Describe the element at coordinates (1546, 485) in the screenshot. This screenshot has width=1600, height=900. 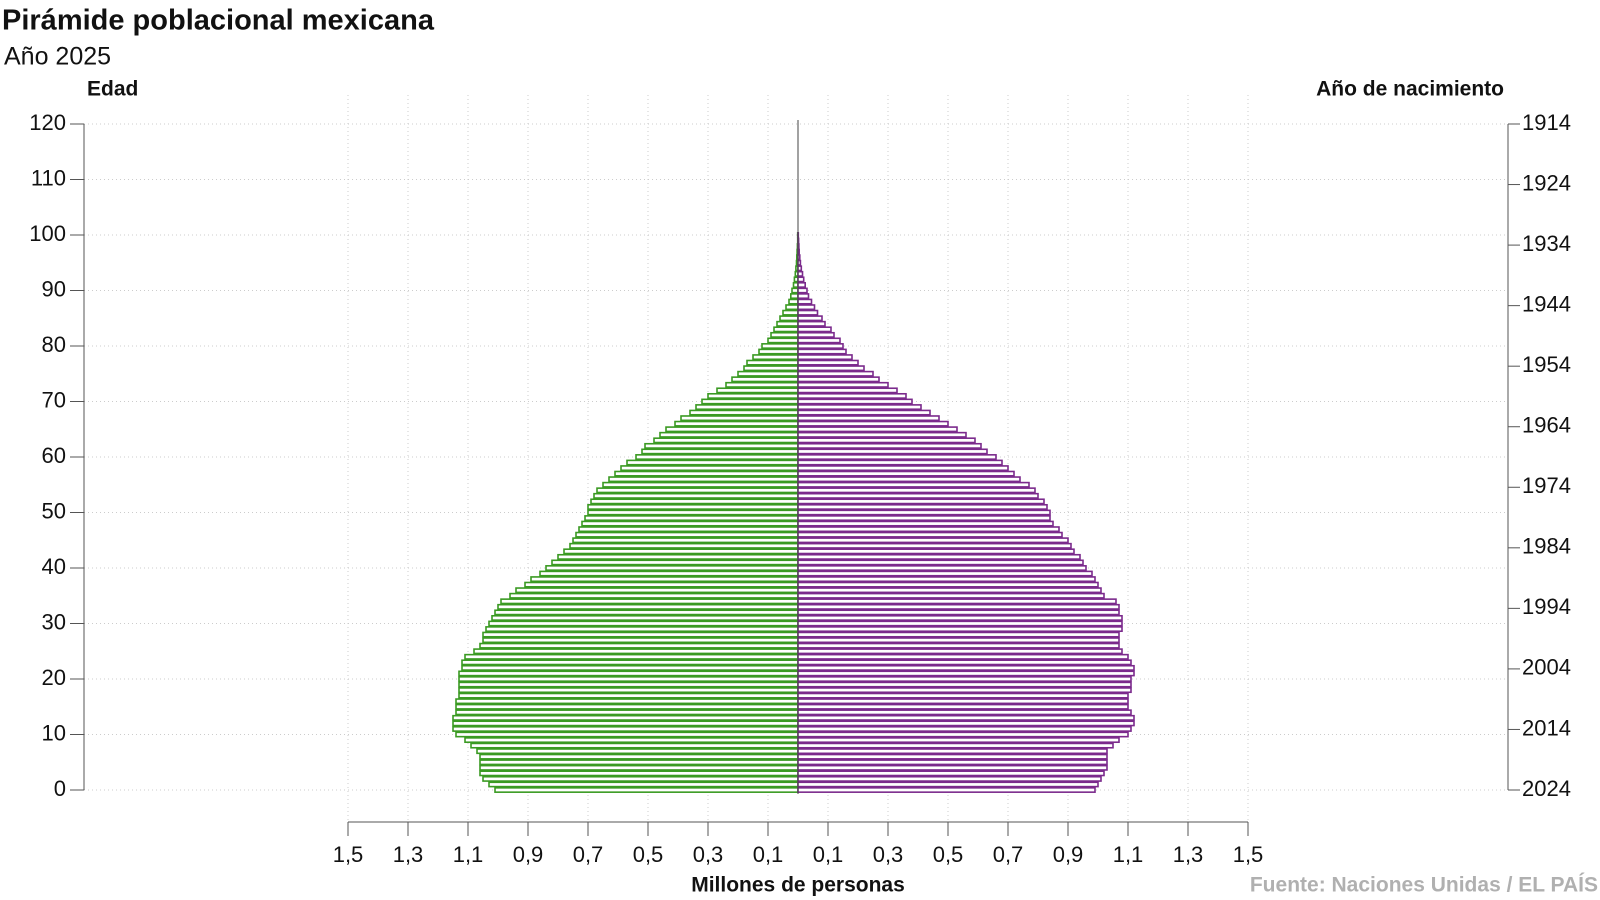
I see `y2-tick-label: 1974` at that location.